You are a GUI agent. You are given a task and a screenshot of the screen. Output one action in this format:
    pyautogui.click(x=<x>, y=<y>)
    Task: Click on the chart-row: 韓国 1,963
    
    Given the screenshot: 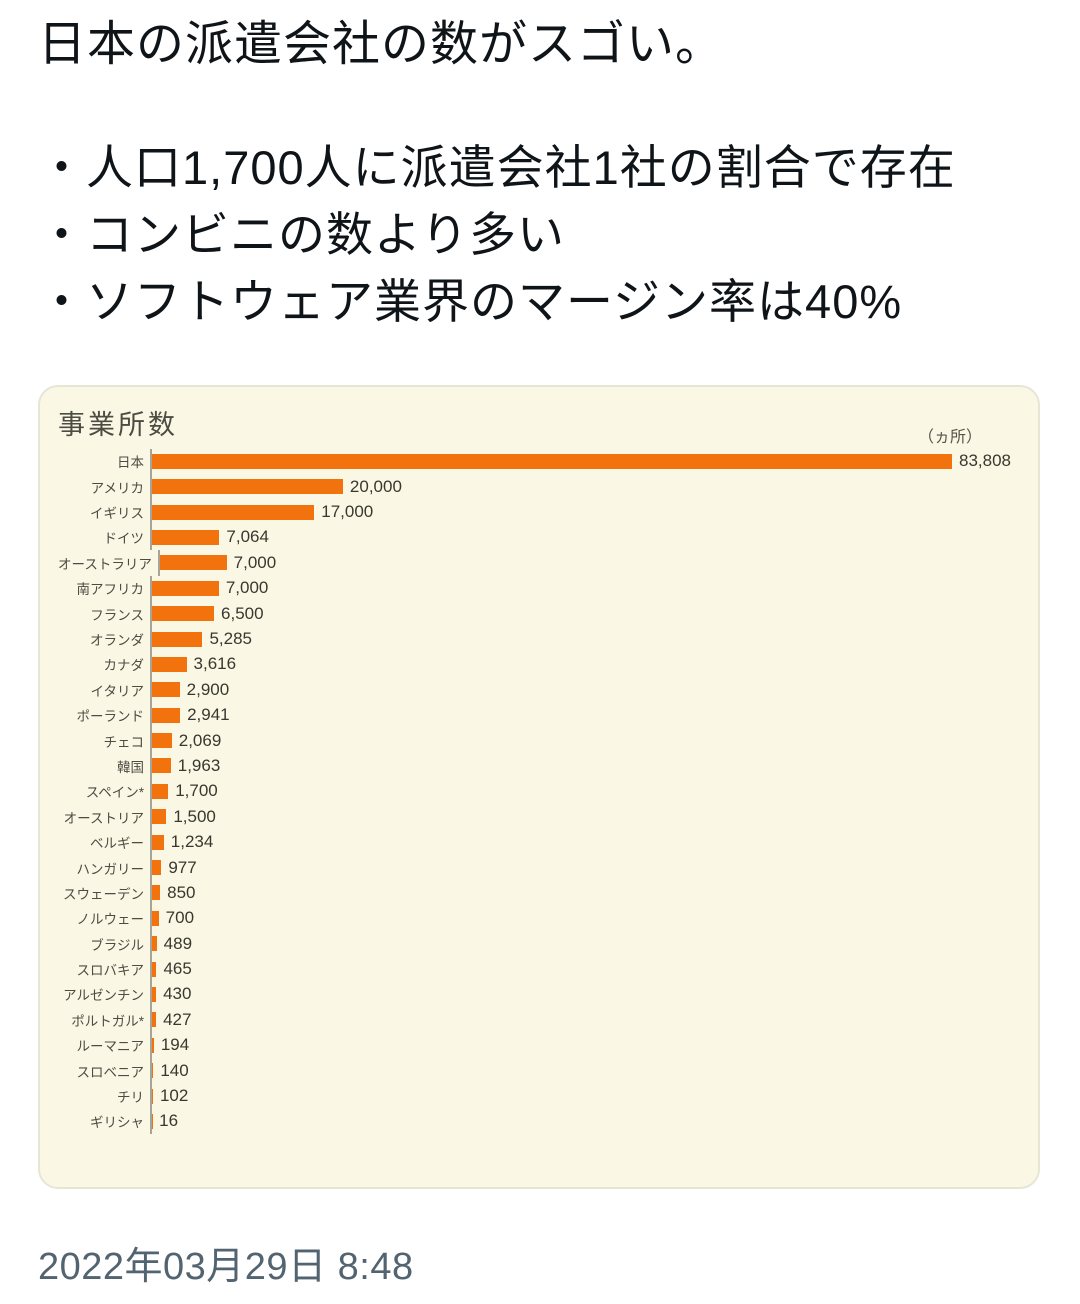 What is the action you would take?
    pyautogui.click(x=542, y=766)
    